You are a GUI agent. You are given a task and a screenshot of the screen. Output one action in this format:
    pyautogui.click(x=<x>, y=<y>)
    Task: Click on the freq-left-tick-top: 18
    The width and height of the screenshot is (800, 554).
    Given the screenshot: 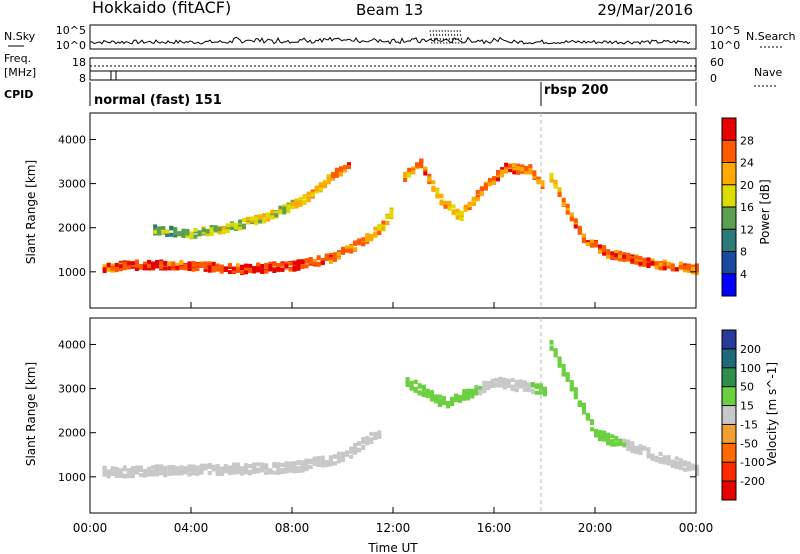 What is the action you would take?
    pyautogui.click(x=79, y=62)
    